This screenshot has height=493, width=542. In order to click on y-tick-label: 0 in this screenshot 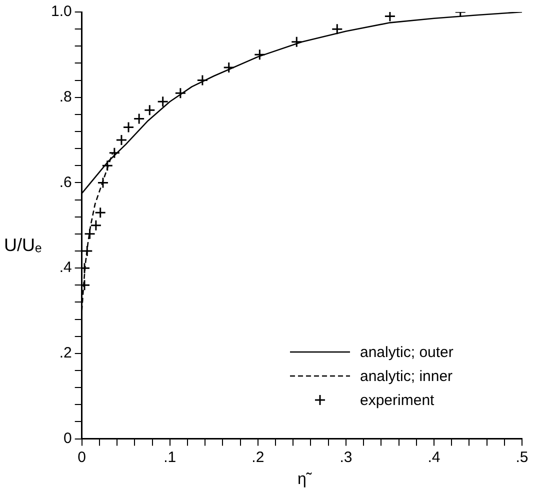, I will do `click(68, 438)`.